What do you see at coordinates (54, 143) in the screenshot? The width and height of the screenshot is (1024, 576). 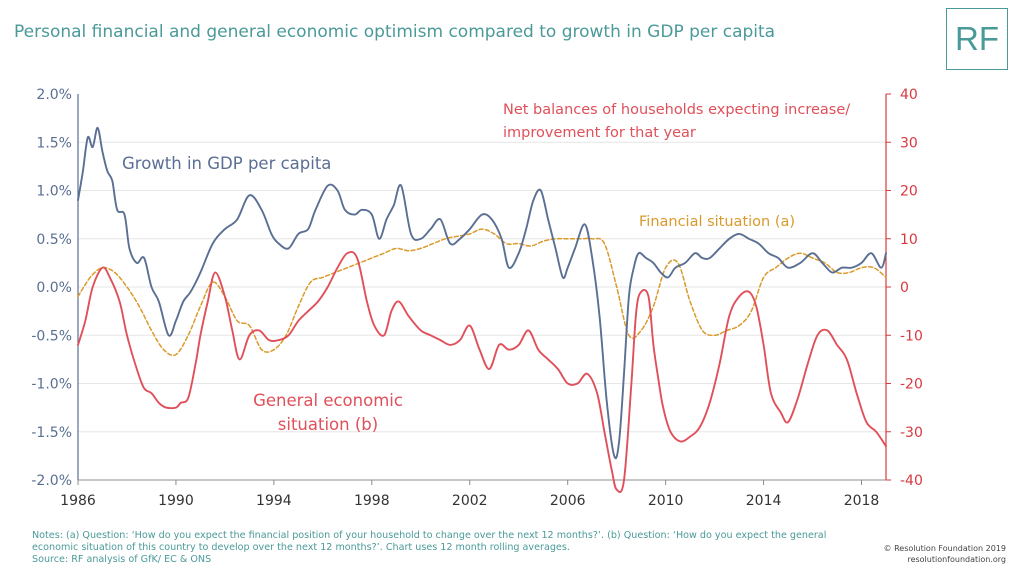 I see `y-left-tick-label: 1.5%` at bounding box center [54, 143].